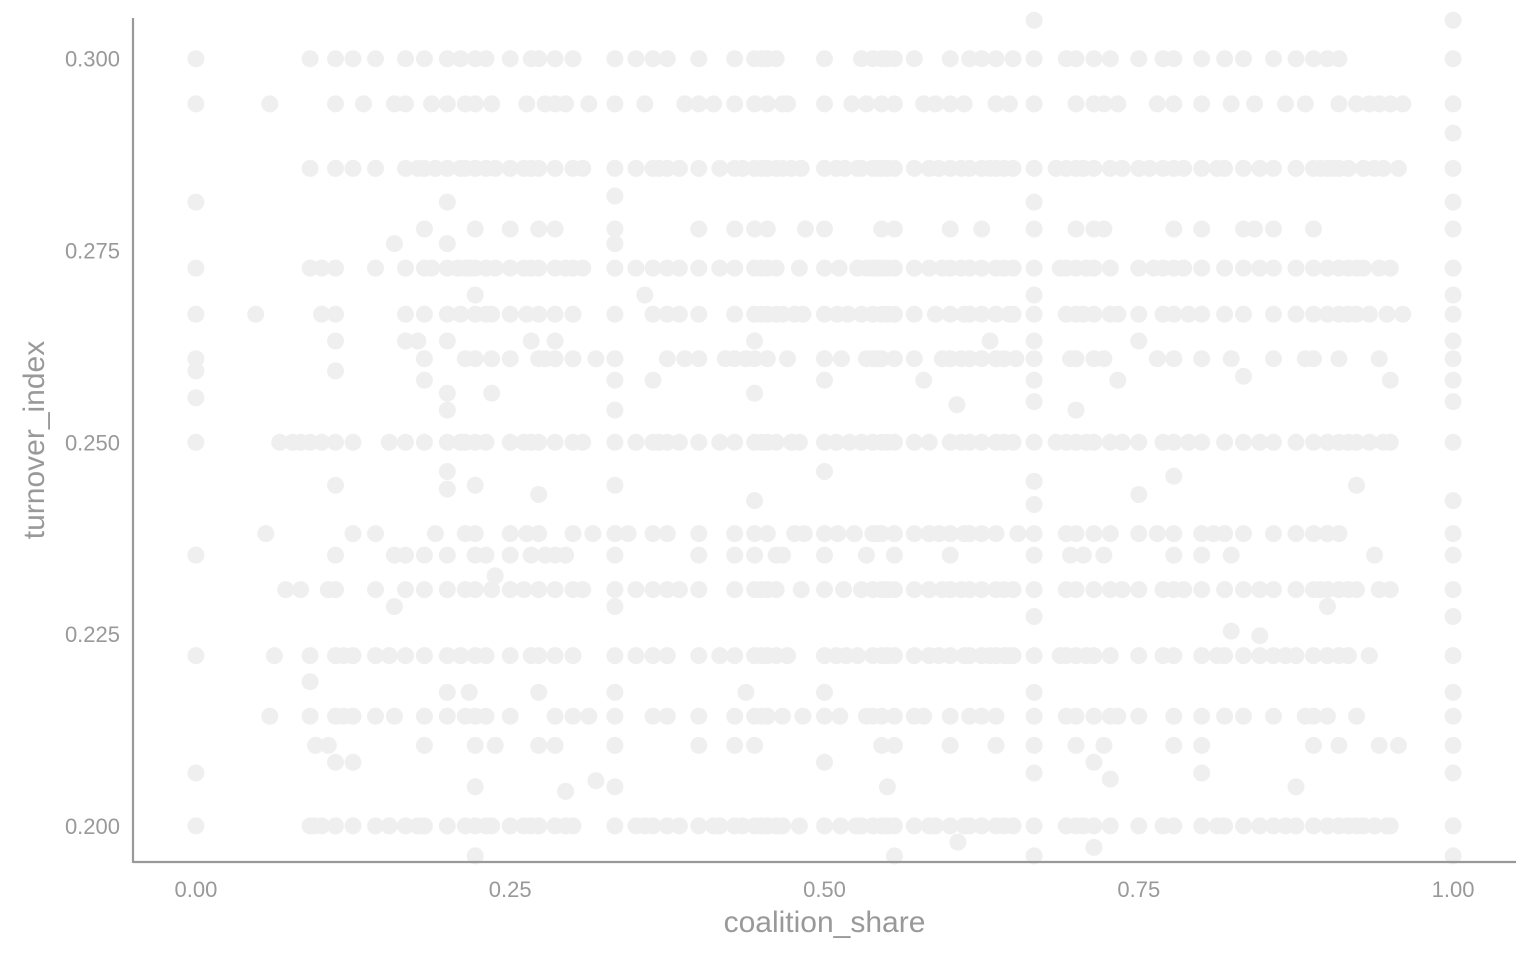  I want to click on x-tick-label: 0.75, so click(1138, 889).